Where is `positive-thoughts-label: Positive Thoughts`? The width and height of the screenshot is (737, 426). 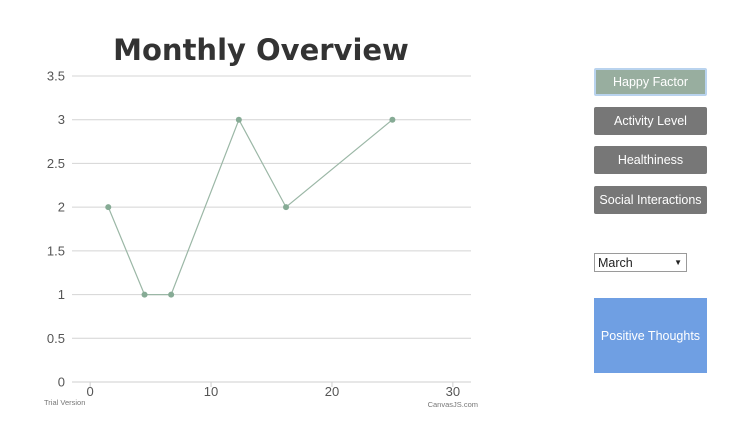 positive-thoughts-label: Positive Thoughts is located at coordinates (650, 335).